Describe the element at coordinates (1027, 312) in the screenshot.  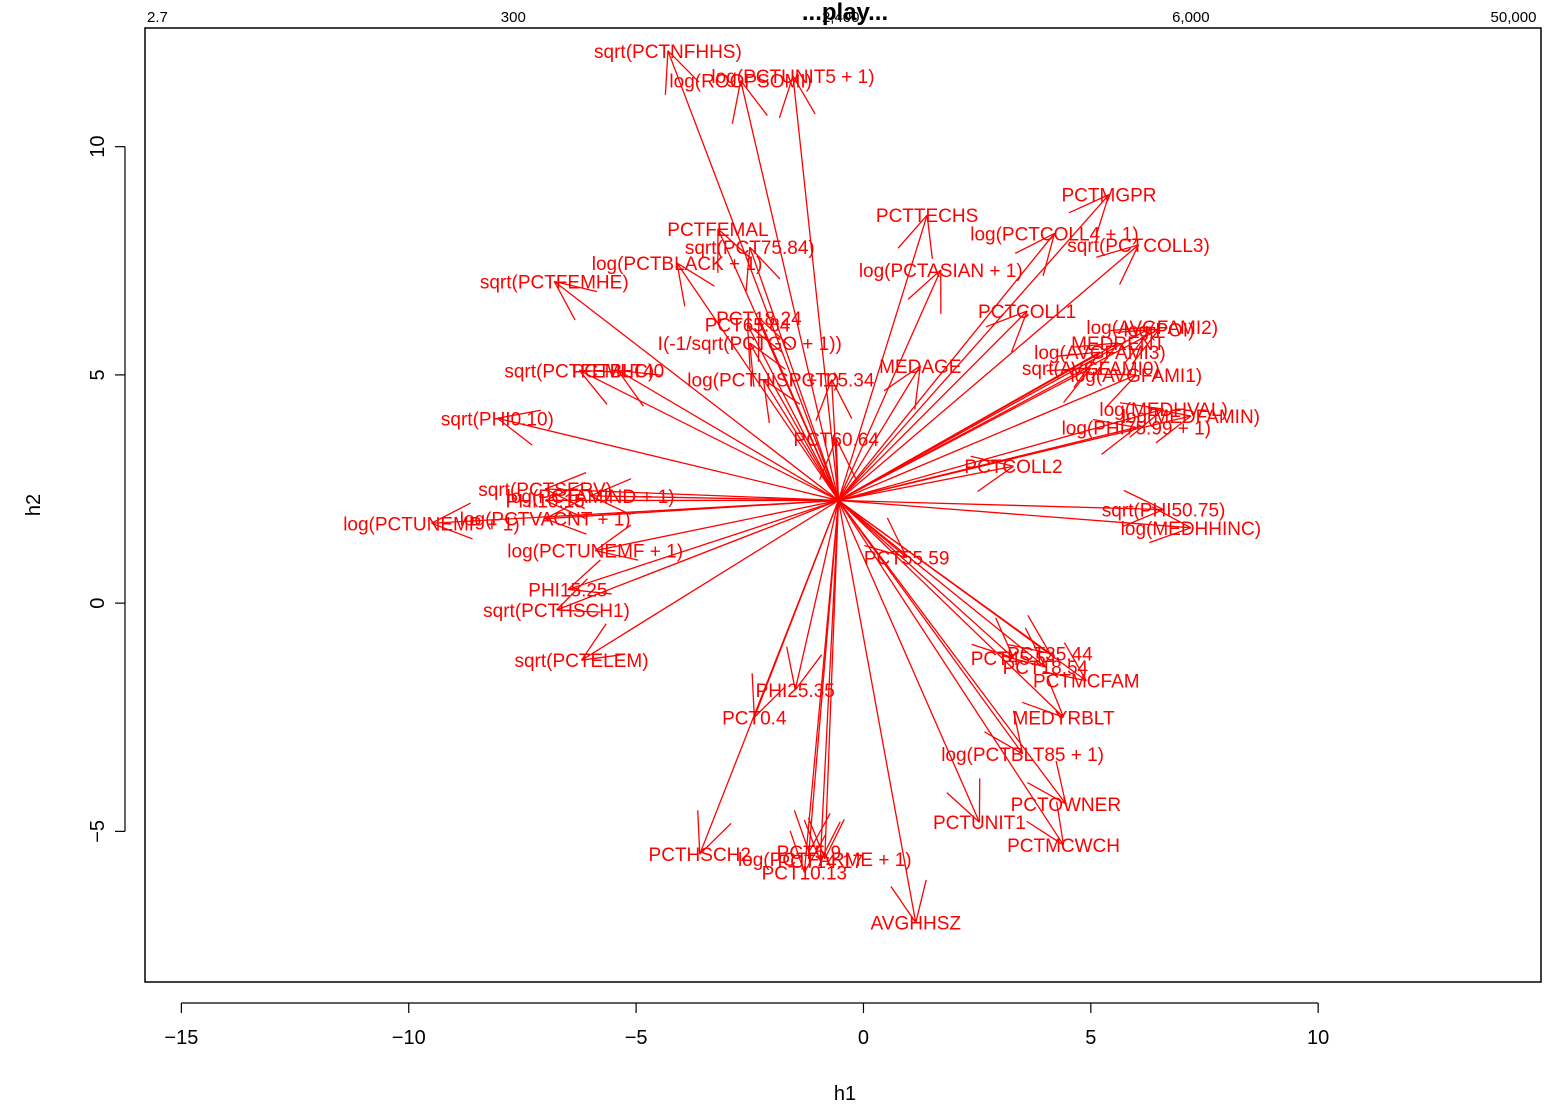
I see `vector-label: PCTCOLL1` at that location.